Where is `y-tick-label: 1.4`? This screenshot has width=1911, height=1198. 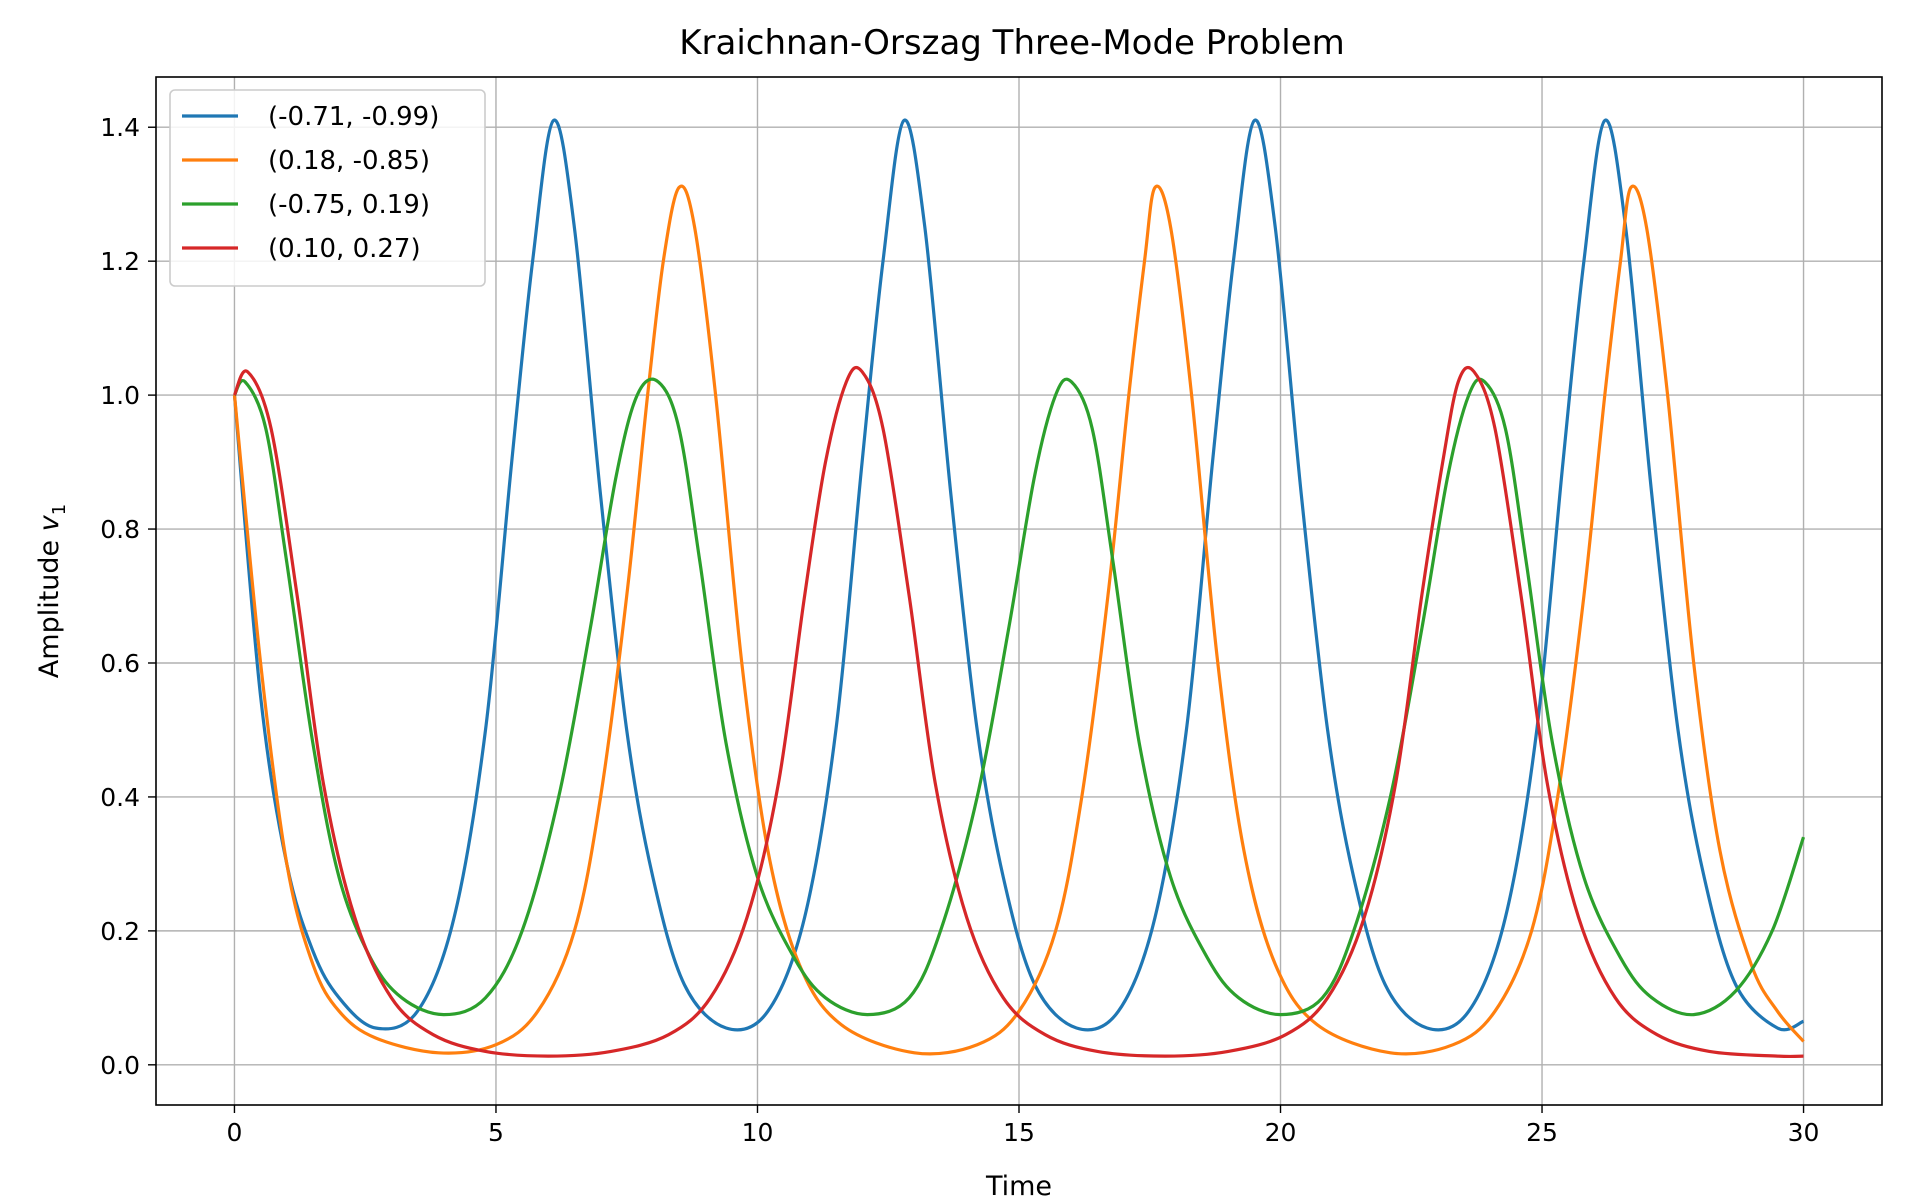 y-tick-label: 1.4 is located at coordinates (120, 127).